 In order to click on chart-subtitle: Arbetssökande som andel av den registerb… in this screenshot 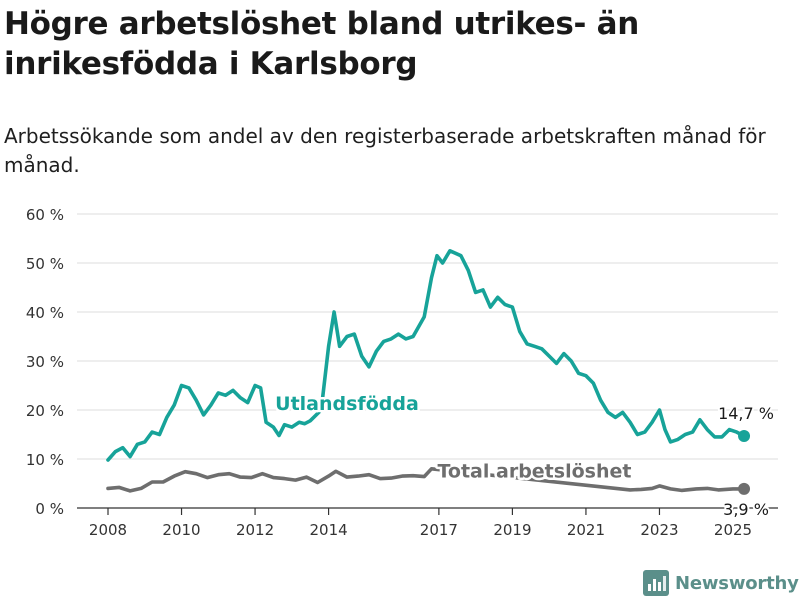, I will do `click(385, 150)`.